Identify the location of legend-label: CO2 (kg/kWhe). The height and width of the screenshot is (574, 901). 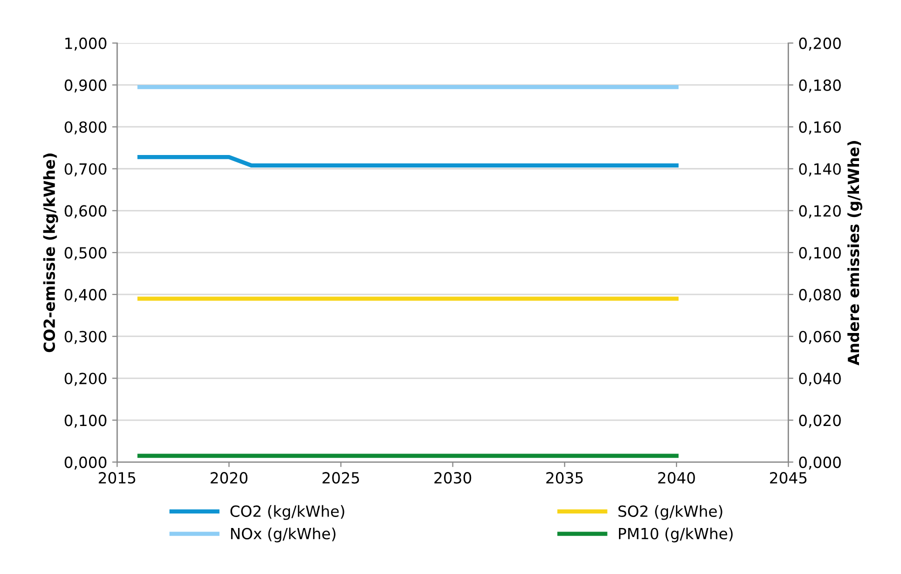
(287, 512).